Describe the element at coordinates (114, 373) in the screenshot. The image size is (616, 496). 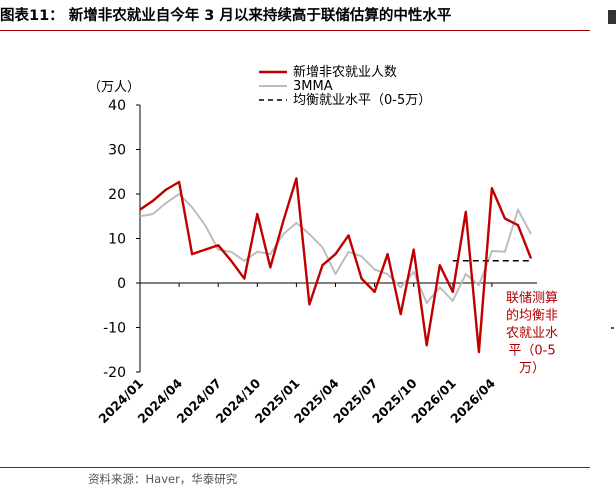
I see `y-tick-label: -20` at that location.